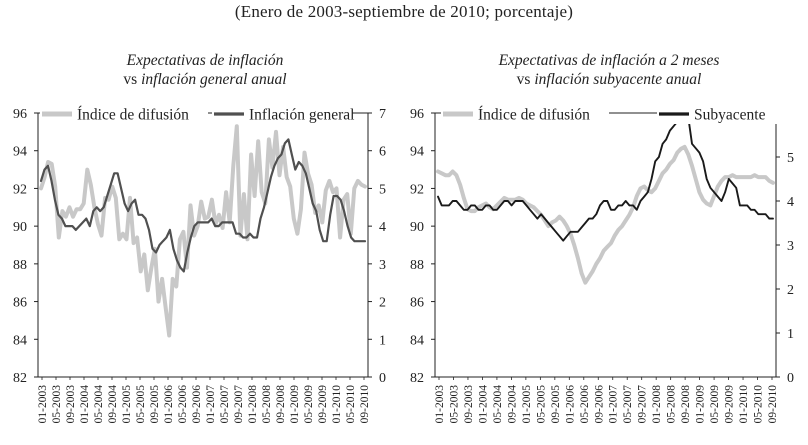 This screenshot has height=445, width=808. Describe the element at coordinates (214, 79) in the screenshot. I see `left-title-italic: inflación general anual` at that location.